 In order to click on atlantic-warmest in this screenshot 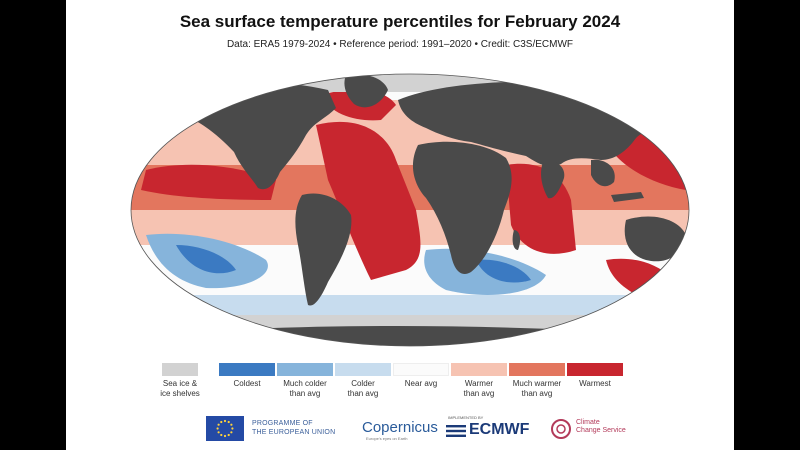, I will do `click(368, 200)`.